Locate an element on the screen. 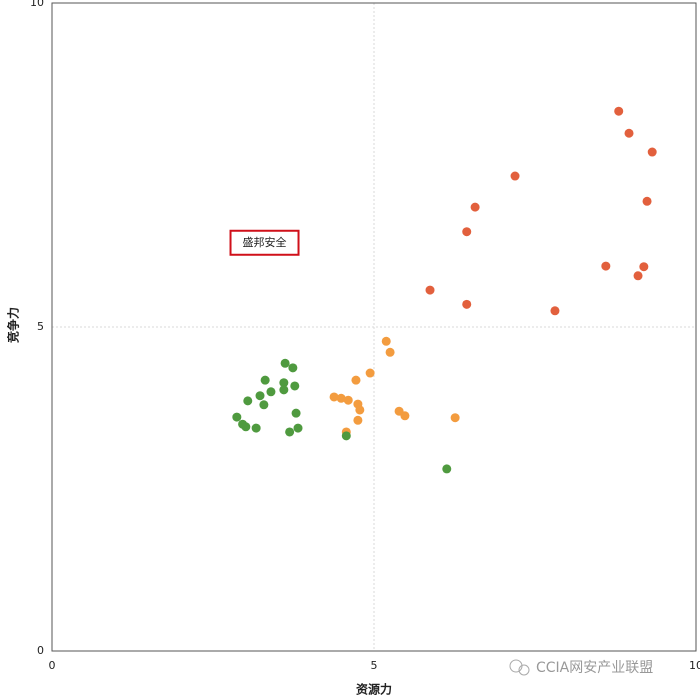 The width and height of the screenshot is (700, 700). annotation: 盛邦安全 is located at coordinates (265, 242).